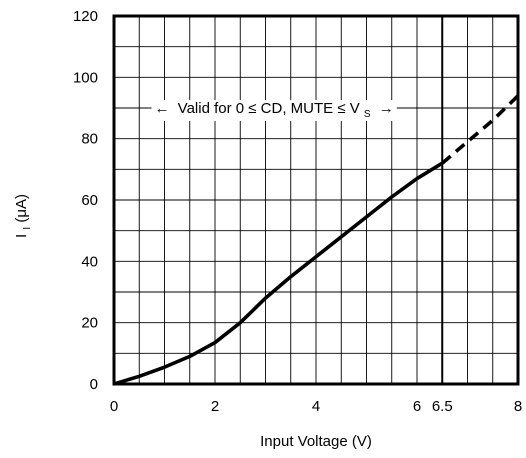  What do you see at coordinates (89, 261) in the screenshot?
I see `y-tick-label: 40` at bounding box center [89, 261].